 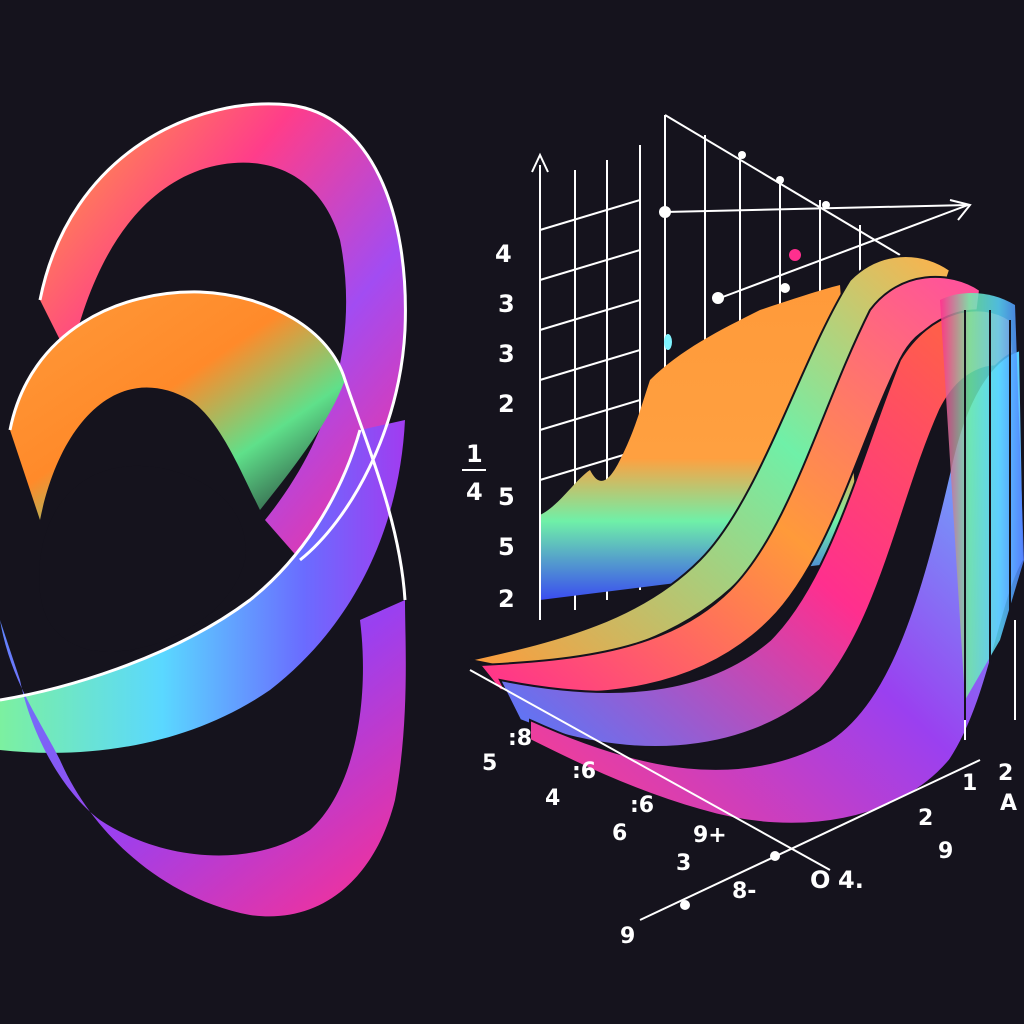 What do you see at coordinates (816, 208) in the screenshot?
I see `diagonal-arrow-line` at bounding box center [816, 208].